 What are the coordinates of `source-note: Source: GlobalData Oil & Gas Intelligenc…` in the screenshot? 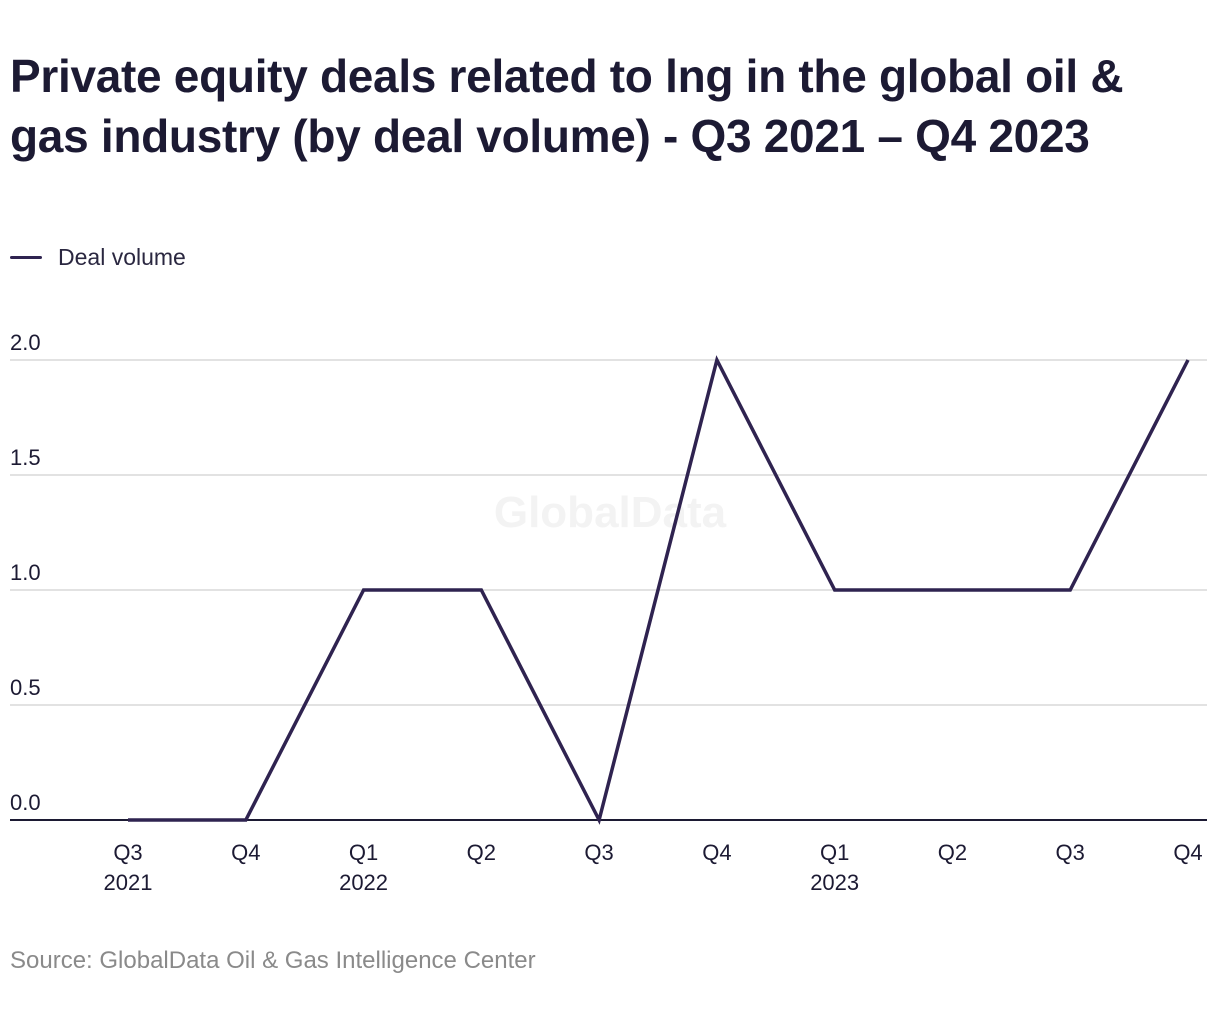 It's located at (273, 960).